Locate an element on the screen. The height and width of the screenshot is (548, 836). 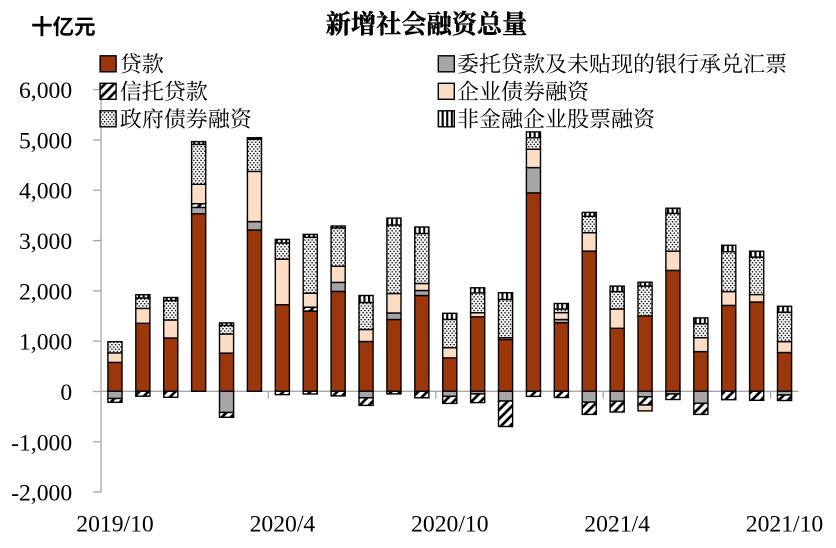
svg-text: 2021/10 is located at coordinates (785, 525).